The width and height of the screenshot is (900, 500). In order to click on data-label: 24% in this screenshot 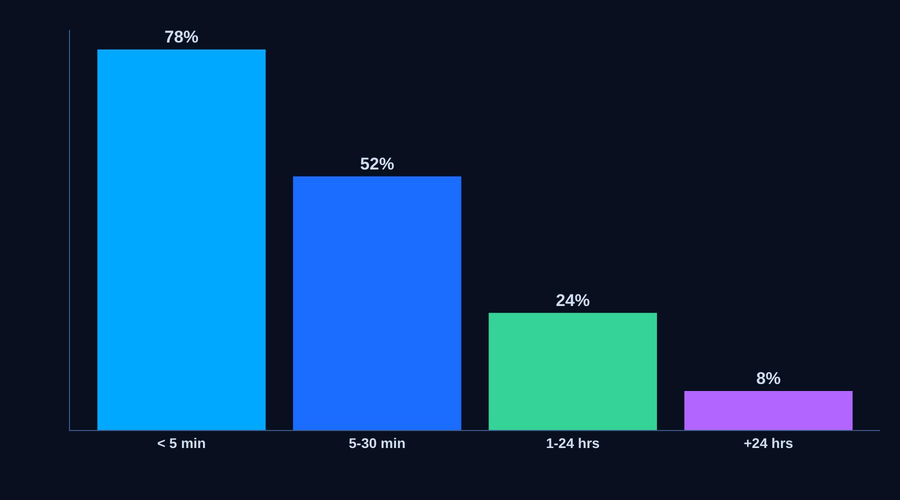, I will do `click(573, 300)`.